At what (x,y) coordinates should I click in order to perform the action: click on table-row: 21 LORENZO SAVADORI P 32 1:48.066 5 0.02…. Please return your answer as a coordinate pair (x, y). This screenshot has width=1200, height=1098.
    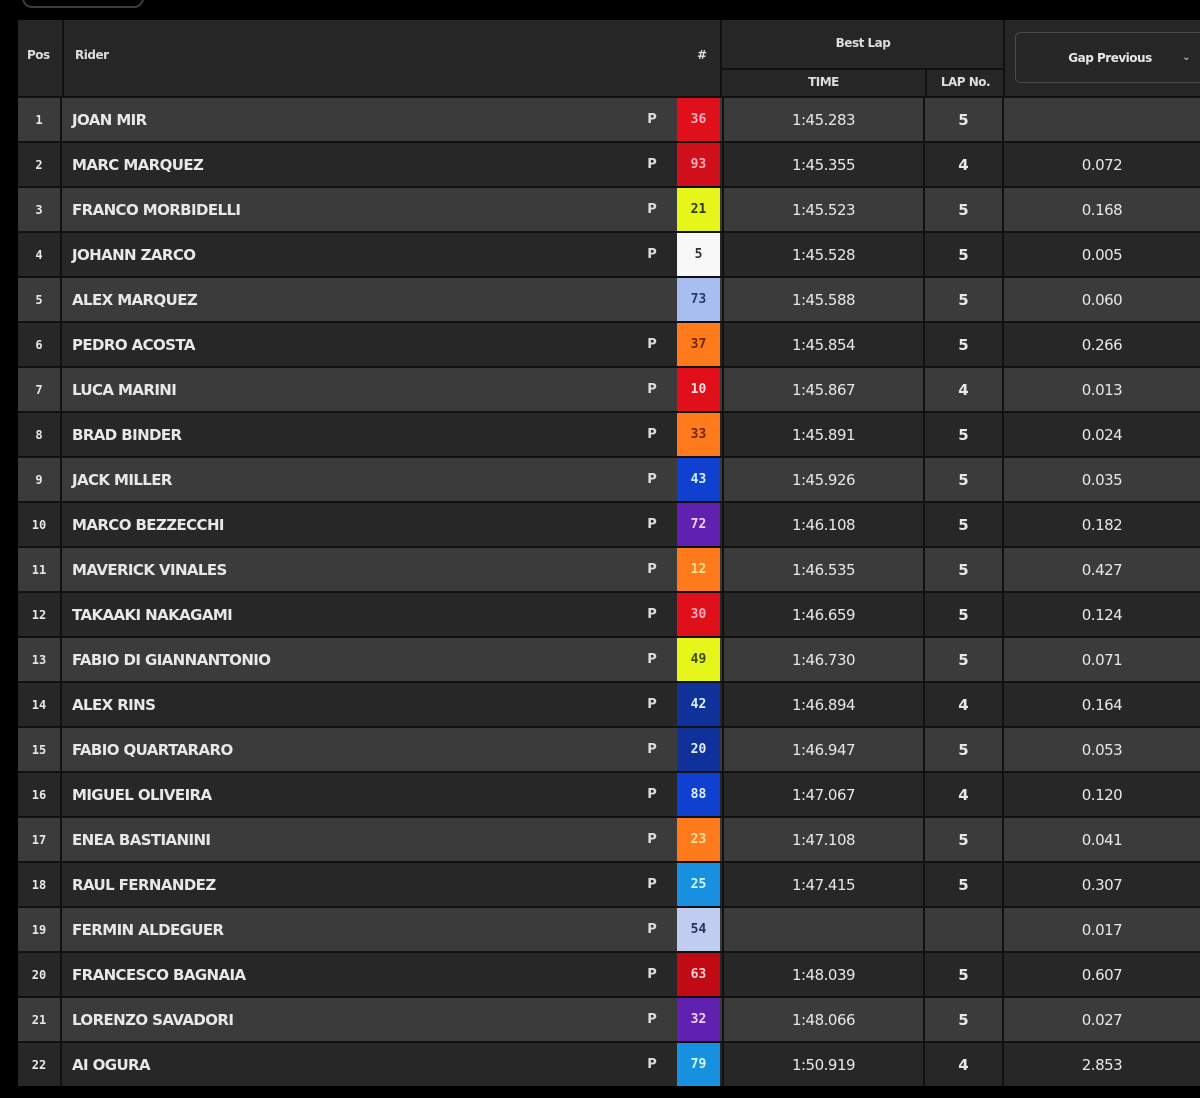
    Looking at the image, I should click on (609, 1018).